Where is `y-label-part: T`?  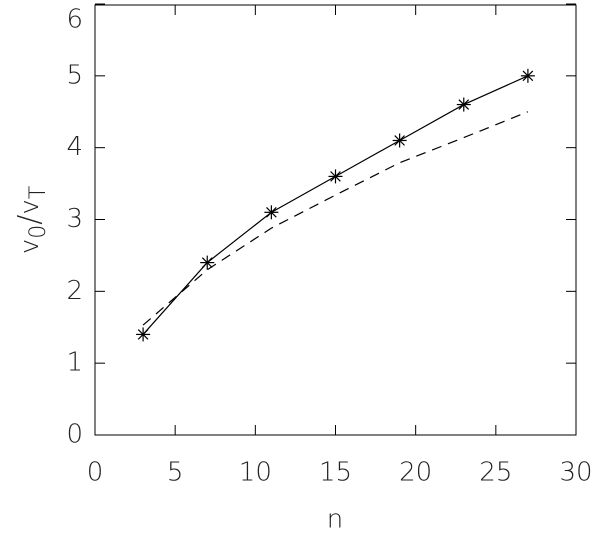
y-label-part: T is located at coordinates (38, 192).